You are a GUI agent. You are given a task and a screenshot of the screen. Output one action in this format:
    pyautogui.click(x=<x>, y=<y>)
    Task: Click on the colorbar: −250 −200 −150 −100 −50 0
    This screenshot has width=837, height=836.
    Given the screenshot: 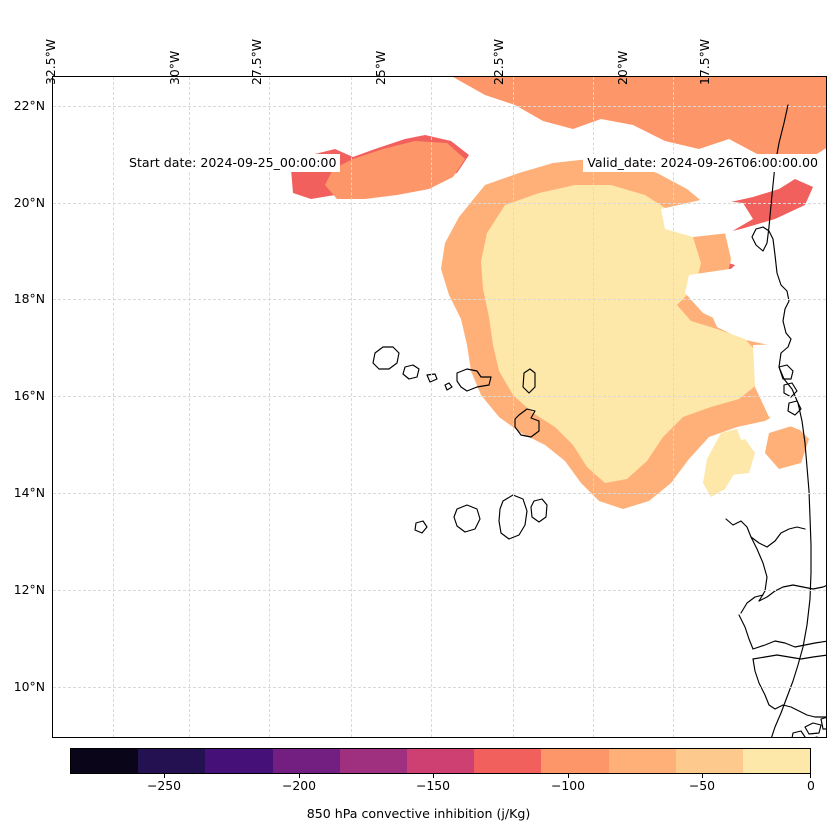 What is the action you would take?
    pyautogui.click(x=442, y=770)
    